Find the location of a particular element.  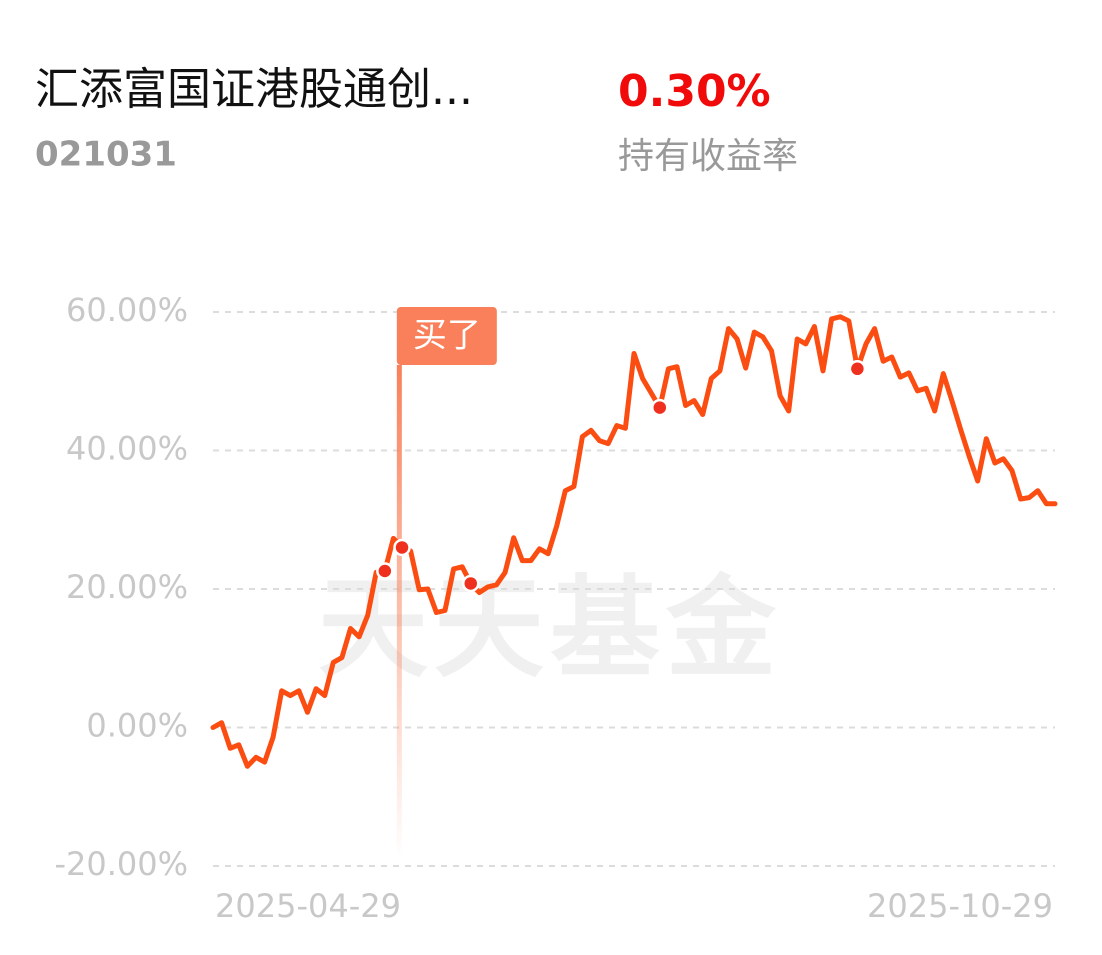

x-tick-label: 2025-04-29 is located at coordinates (308, 906).